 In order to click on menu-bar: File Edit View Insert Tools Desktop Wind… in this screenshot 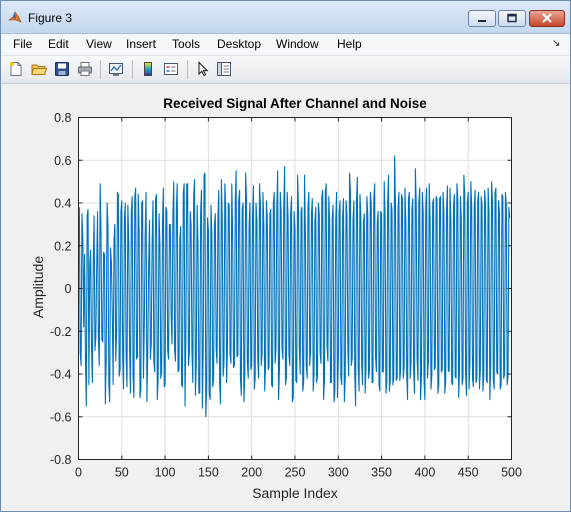, I will do `click(285, 45)`.